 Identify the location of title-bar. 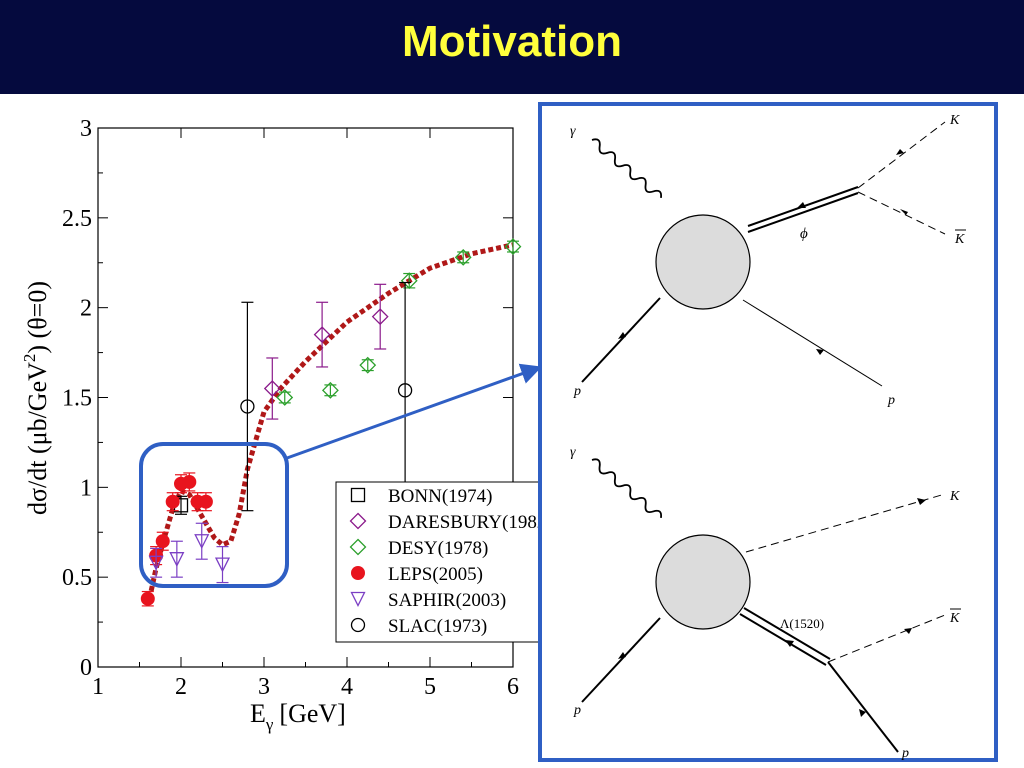
(512, 47).